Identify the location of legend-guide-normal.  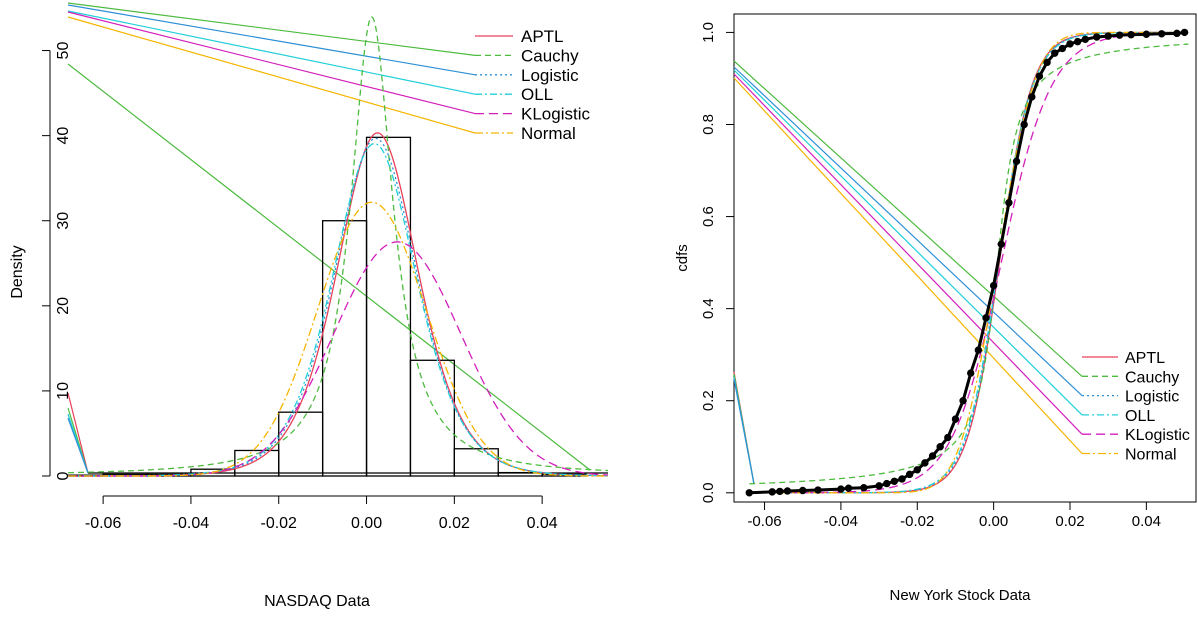
(271, 75).